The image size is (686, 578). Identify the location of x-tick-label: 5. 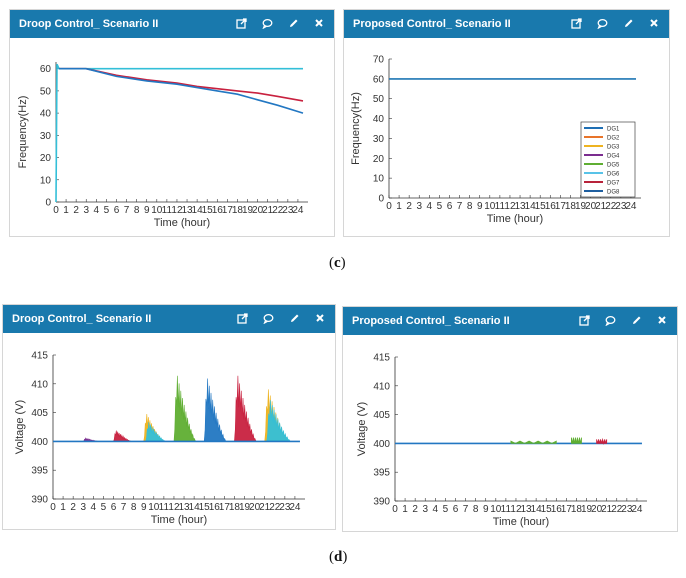
(107, 210).